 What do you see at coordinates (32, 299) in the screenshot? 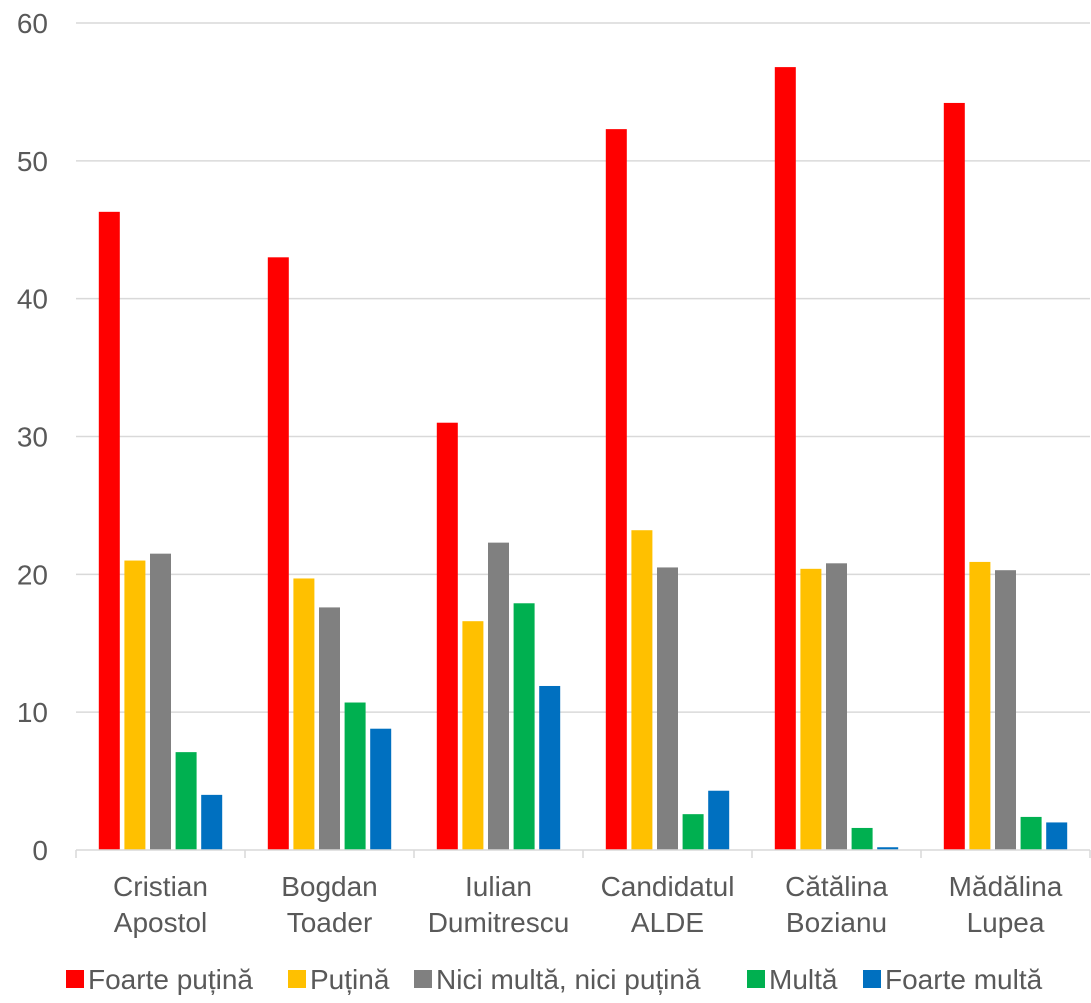
I see `y-tick-label: 40` at bounding box center [32, 299].